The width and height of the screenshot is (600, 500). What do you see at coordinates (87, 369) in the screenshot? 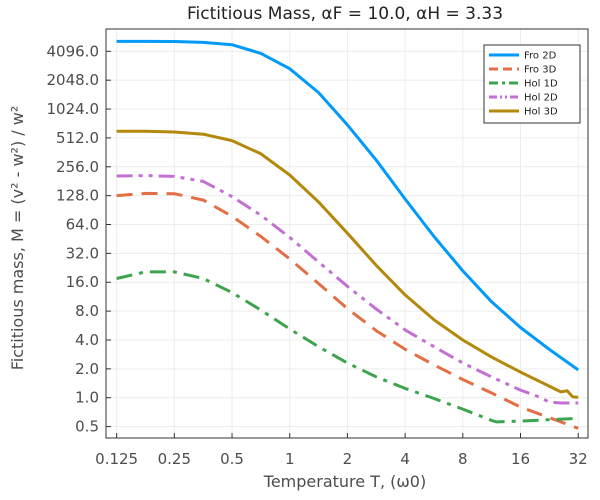
I see `y-tick-label: 2.0` at bounding box center [87, 369].